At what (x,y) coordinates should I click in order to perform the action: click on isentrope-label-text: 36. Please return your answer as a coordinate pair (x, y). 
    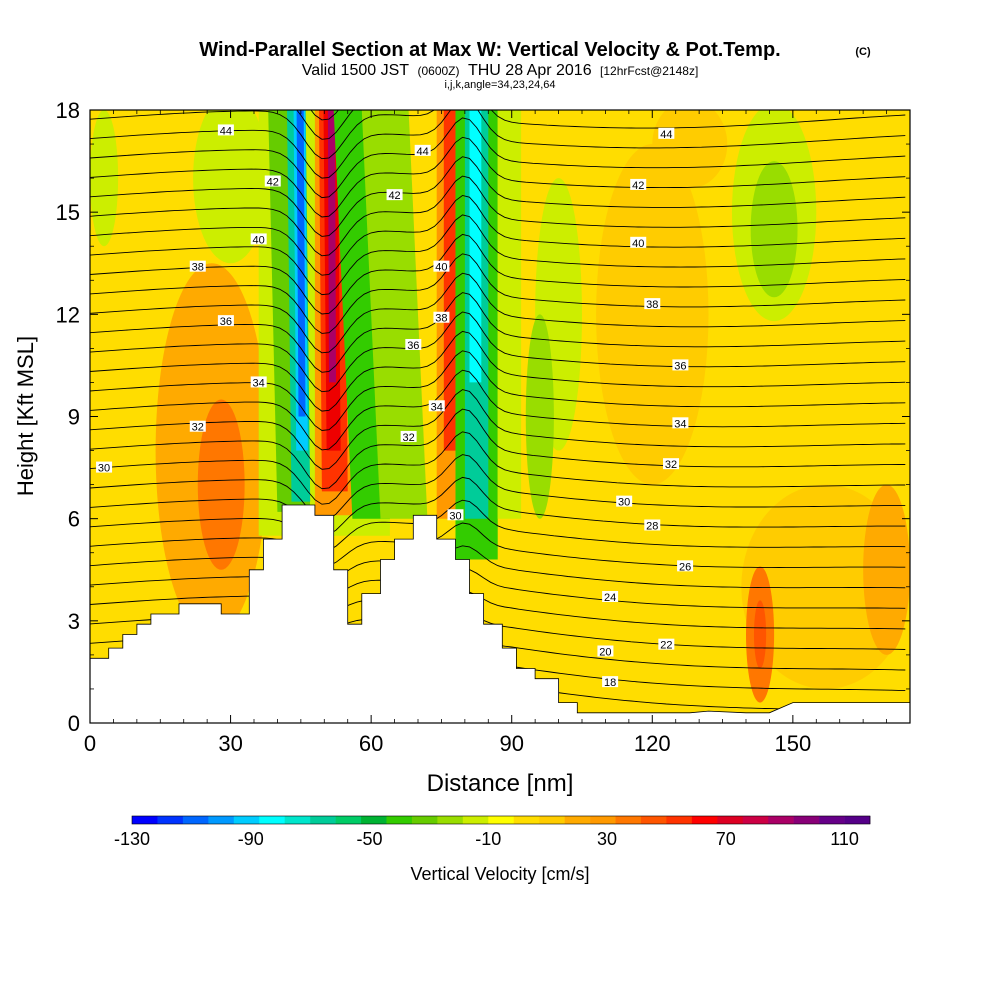
    Looking at the image, I should click on (680, 366).